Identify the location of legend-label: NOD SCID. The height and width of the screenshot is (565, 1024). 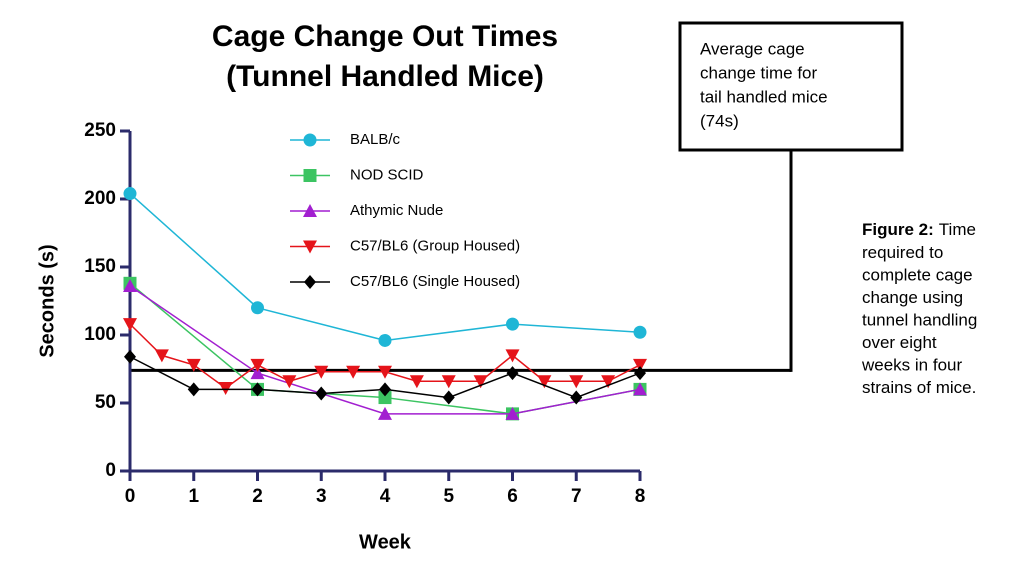
(387, 174).